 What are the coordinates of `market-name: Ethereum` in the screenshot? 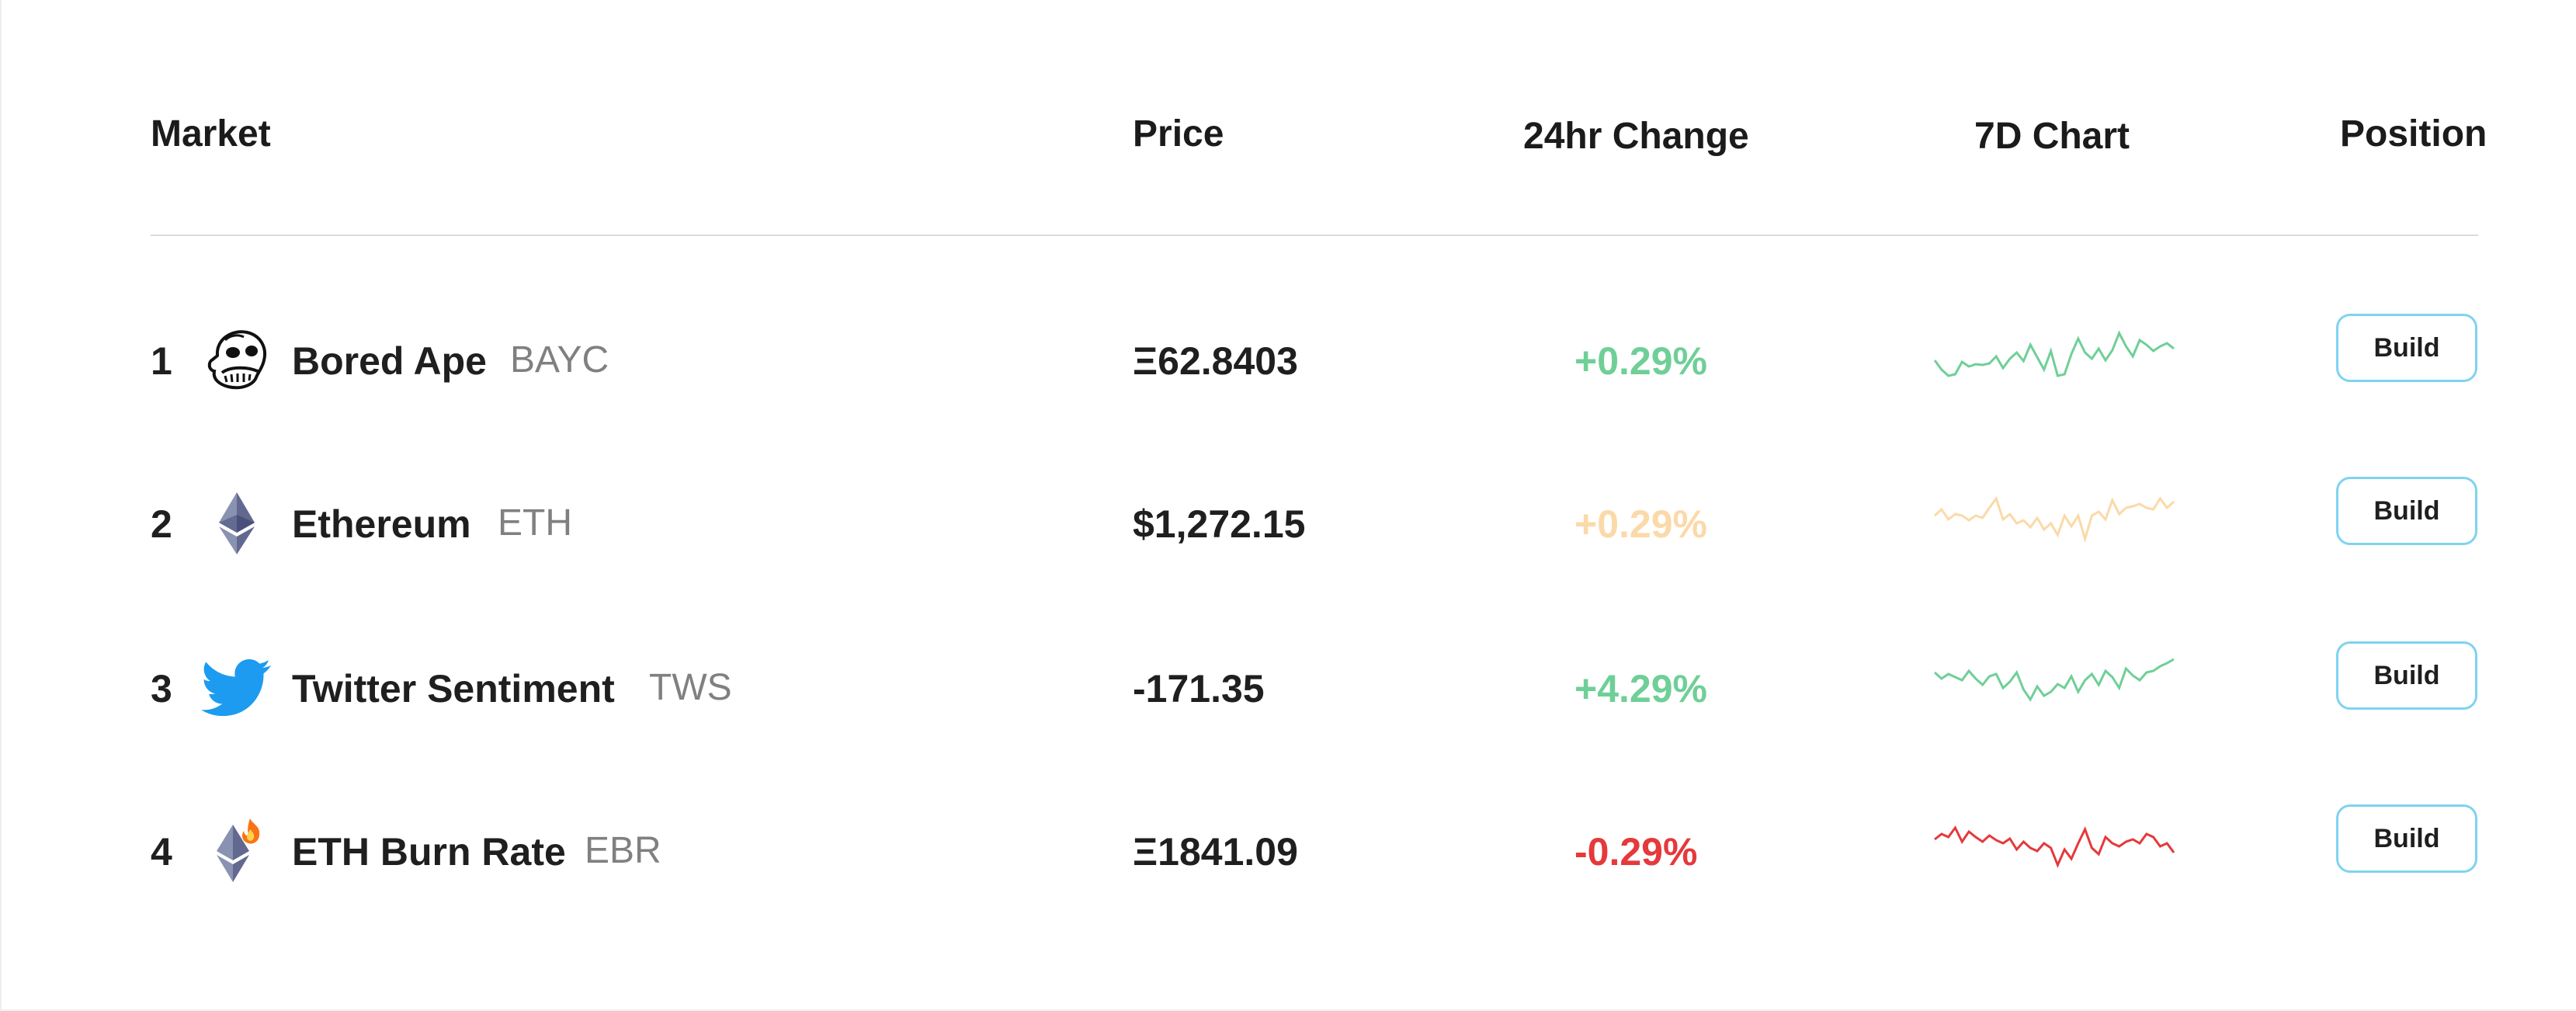 It's located at (381, 524).